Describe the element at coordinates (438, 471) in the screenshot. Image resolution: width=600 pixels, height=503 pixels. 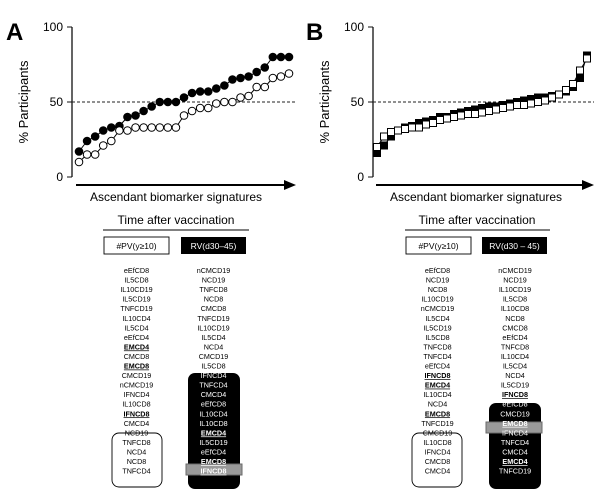
I see `table-b-col1-row-22: CMCD4` at that location.